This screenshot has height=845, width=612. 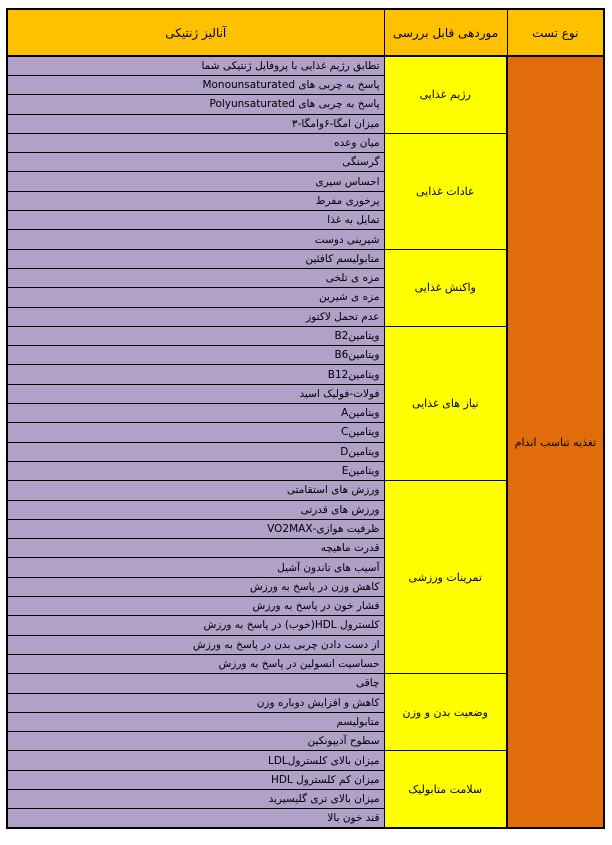 What do you see at coordinates (445, 32) in the screenshot?
I see `header-reviewable-items: موردهی قابل بررسی` at bounding box center [445, 32].